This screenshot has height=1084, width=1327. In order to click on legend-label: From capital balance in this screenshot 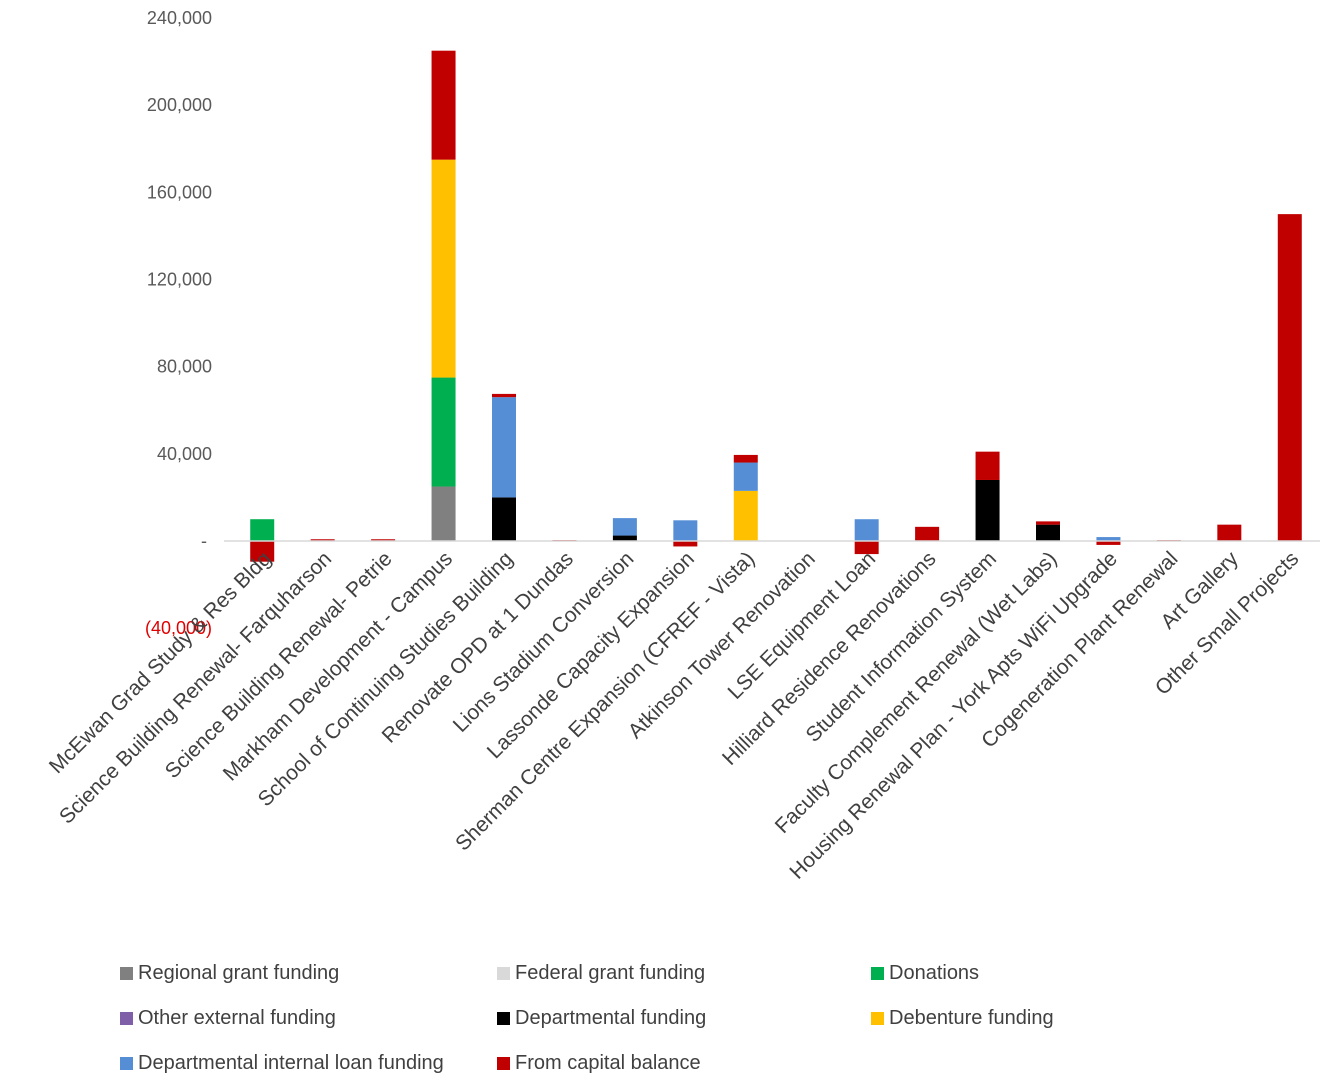, I will do `click(608, 1063)`.